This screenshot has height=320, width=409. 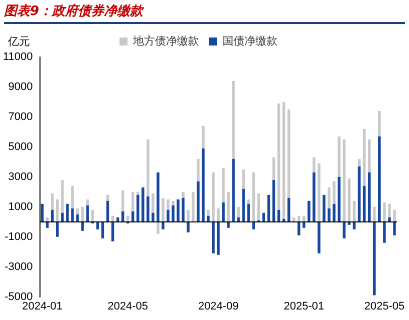 What do you see at coordinates (165, 41) in the screenshot?
I see `legend-label: 地方债净缴款` at bounding box center [165, 41].